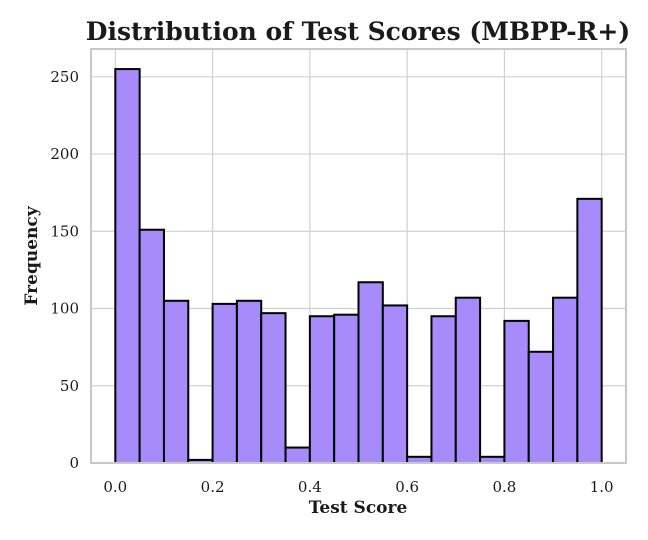  Describe the element at coordinates (74, 463) in the screenshot. I see `y-tick-label: 0` at that location.